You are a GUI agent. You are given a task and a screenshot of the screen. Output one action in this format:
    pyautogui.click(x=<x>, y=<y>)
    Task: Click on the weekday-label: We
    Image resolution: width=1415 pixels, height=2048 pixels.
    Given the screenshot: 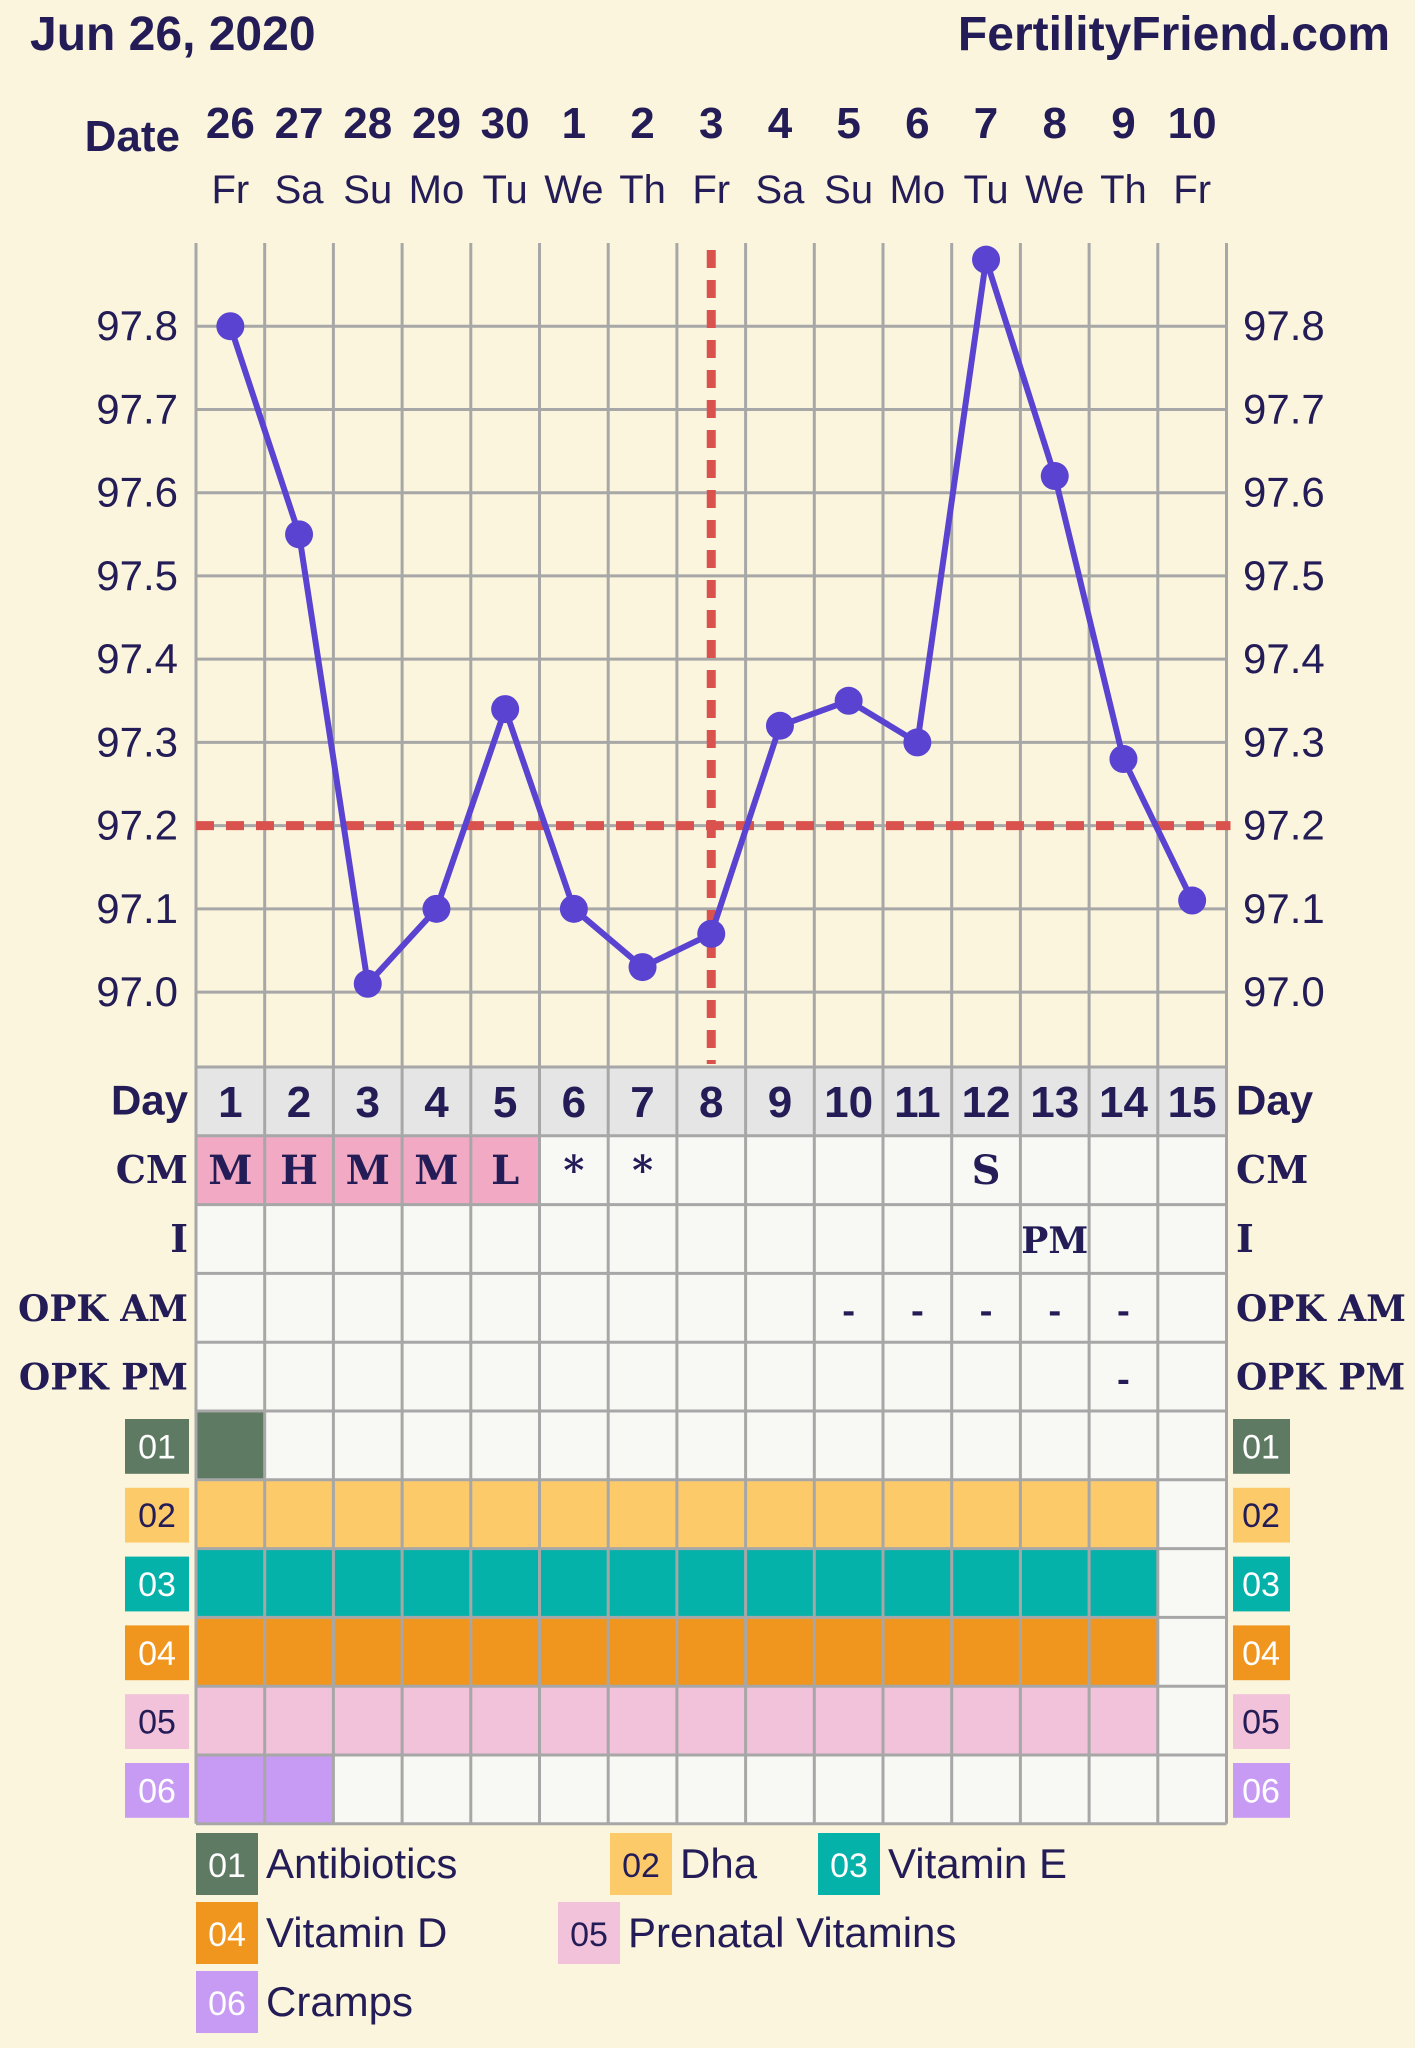 What is the action you would take?
    pyautogui.click(x=1054, y=190)
    